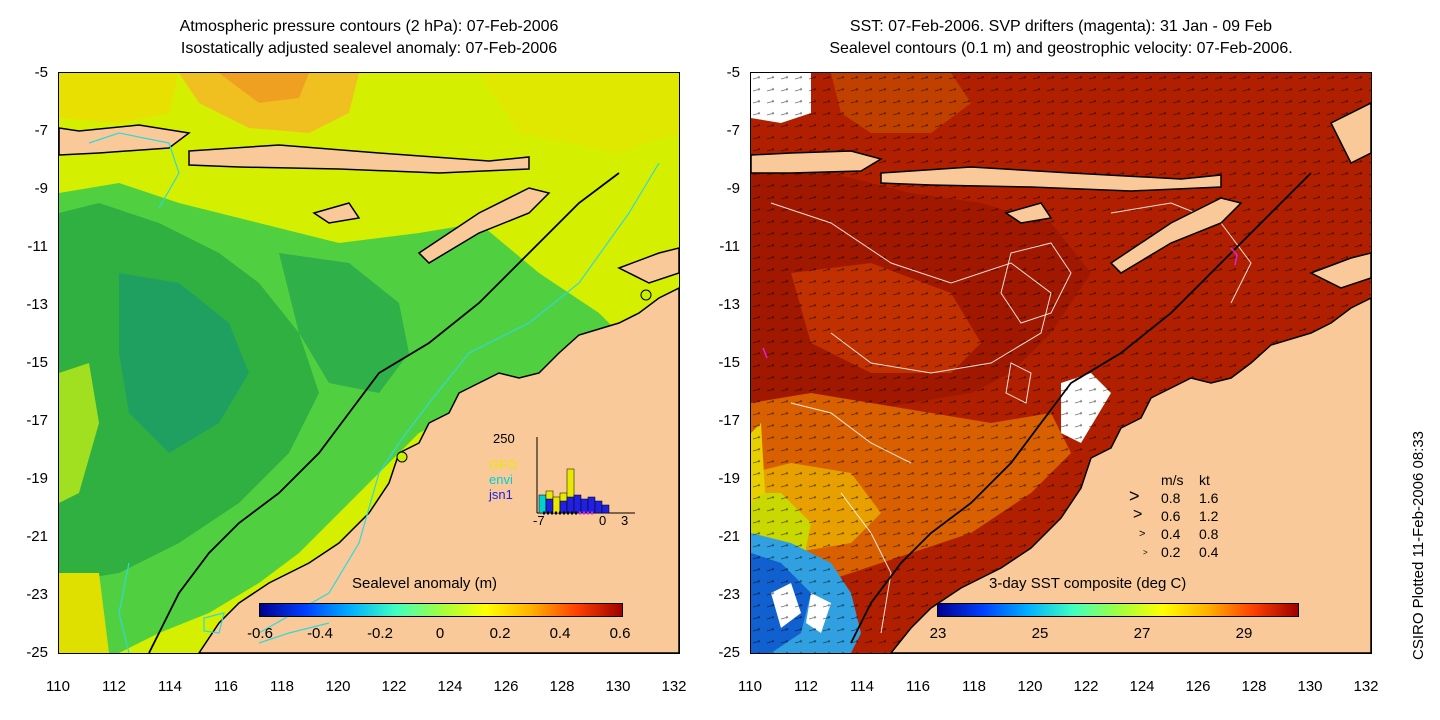 This screenshot has width=1440, height=720. Describe the element at coordinates (1234, 256) in the screenshot. I see `svp-drifter-track` at that location.